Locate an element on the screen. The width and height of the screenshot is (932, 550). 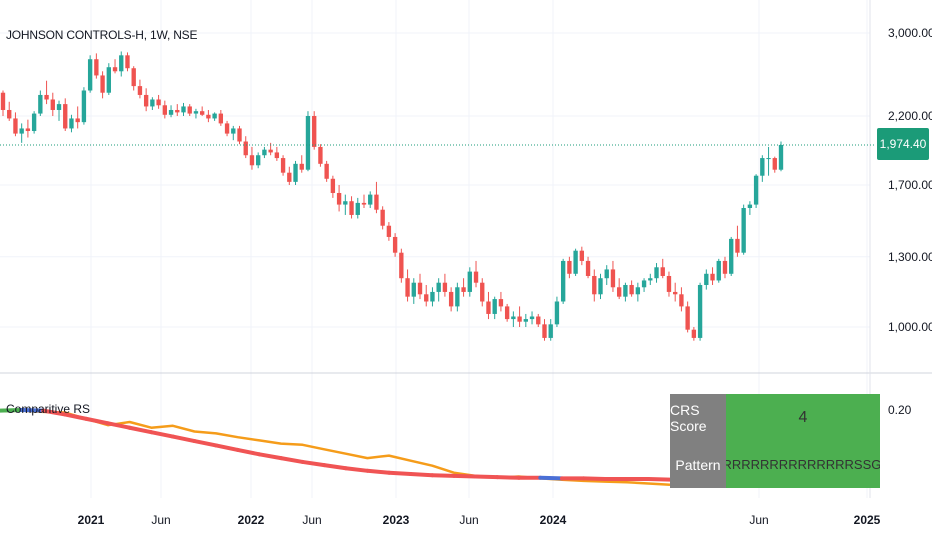
time-tick-label: Jun is located at coordinates (758, 520).